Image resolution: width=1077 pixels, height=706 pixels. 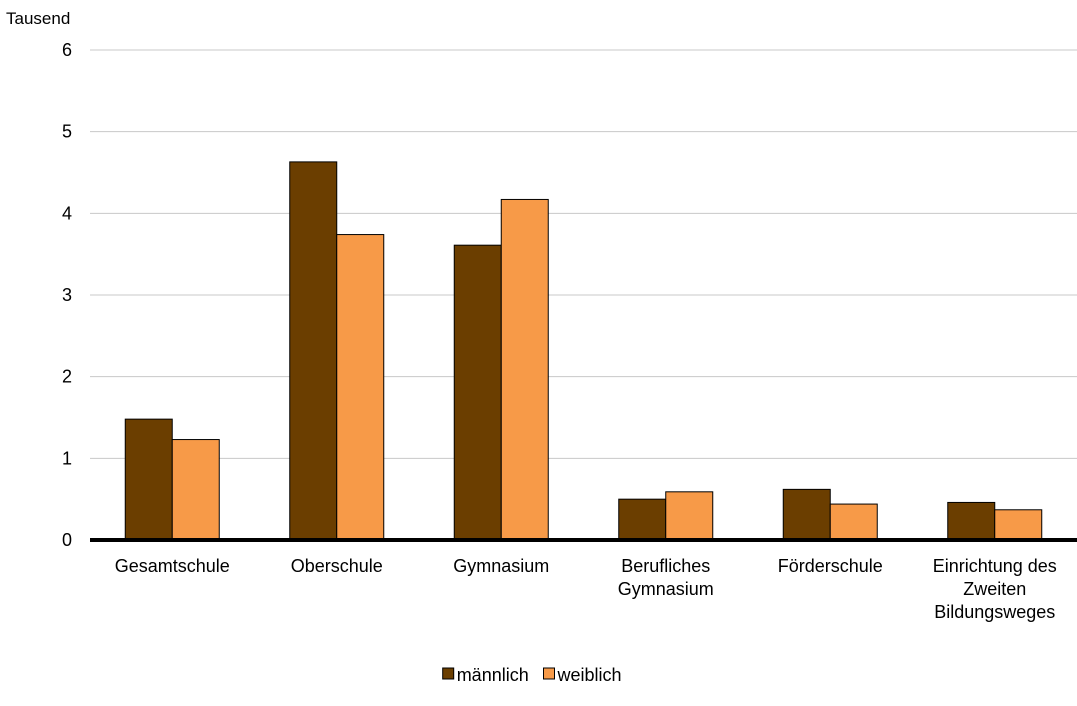 I want to click on bar-männlich-5, so click(x=971, y=521).